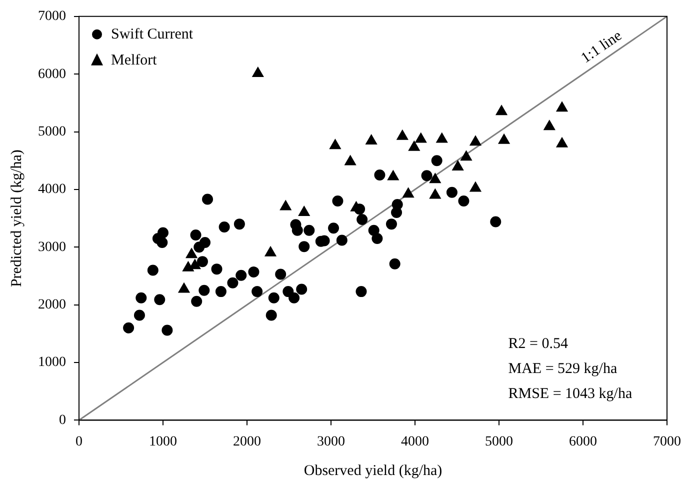 The width and height of the screenshot is (689, 488). Describe the element at coordinates (247, 442) in the screenshot. I see `x-tick-label: 2000` at that location.